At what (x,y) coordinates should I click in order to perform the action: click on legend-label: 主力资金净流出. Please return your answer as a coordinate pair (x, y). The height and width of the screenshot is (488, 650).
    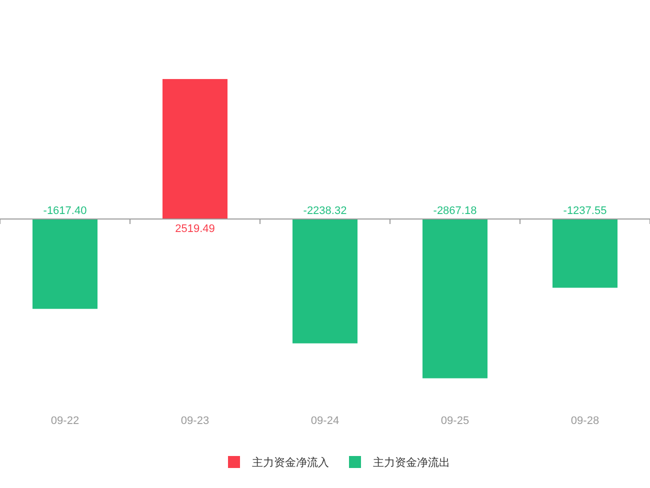
    Looking at the image, I should click on (411, 462).